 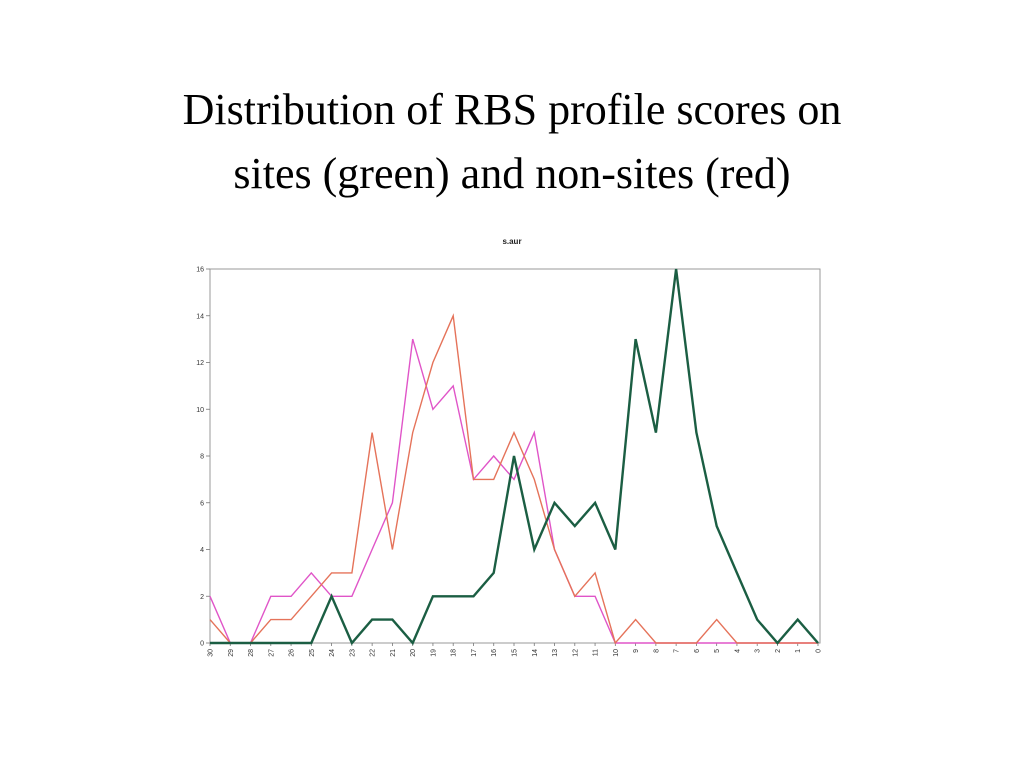 I want to click on y-tick-label: 12, so click(x=200, y=363).